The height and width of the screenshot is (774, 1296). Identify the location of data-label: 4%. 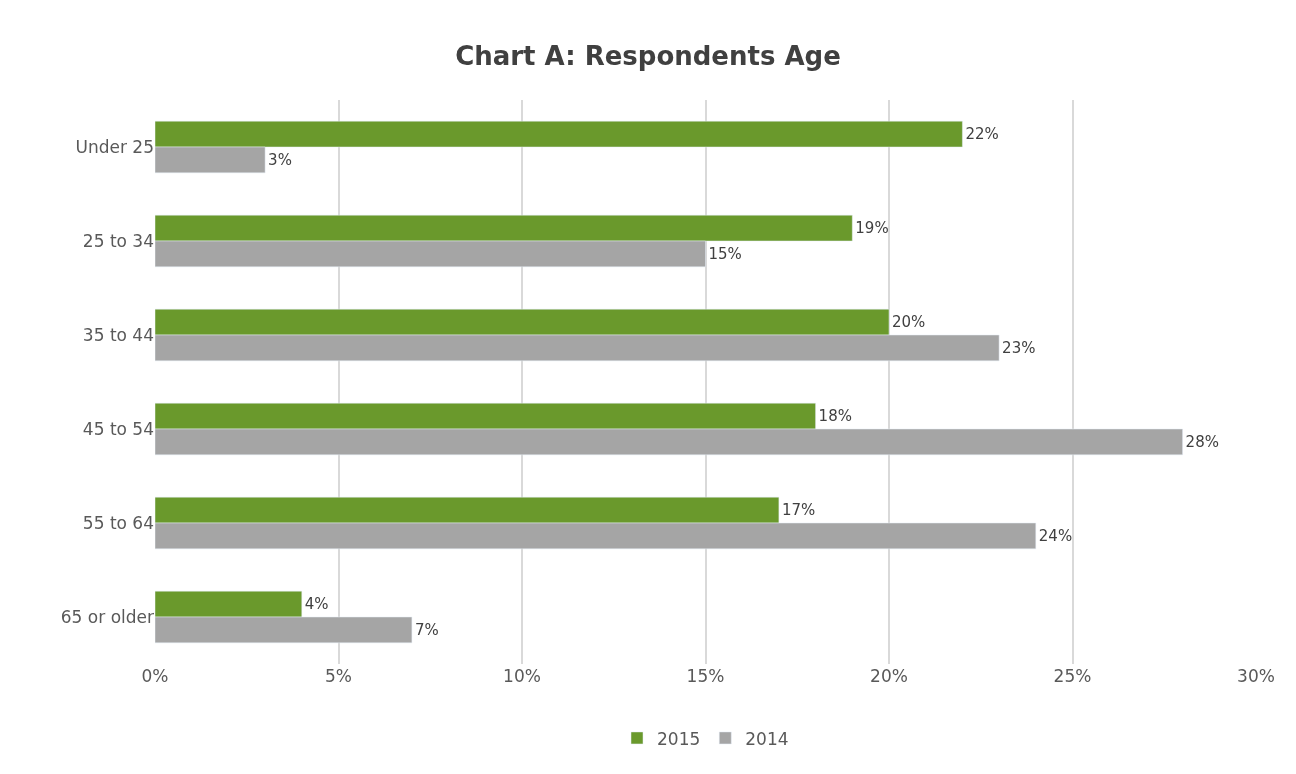
(316, 604).